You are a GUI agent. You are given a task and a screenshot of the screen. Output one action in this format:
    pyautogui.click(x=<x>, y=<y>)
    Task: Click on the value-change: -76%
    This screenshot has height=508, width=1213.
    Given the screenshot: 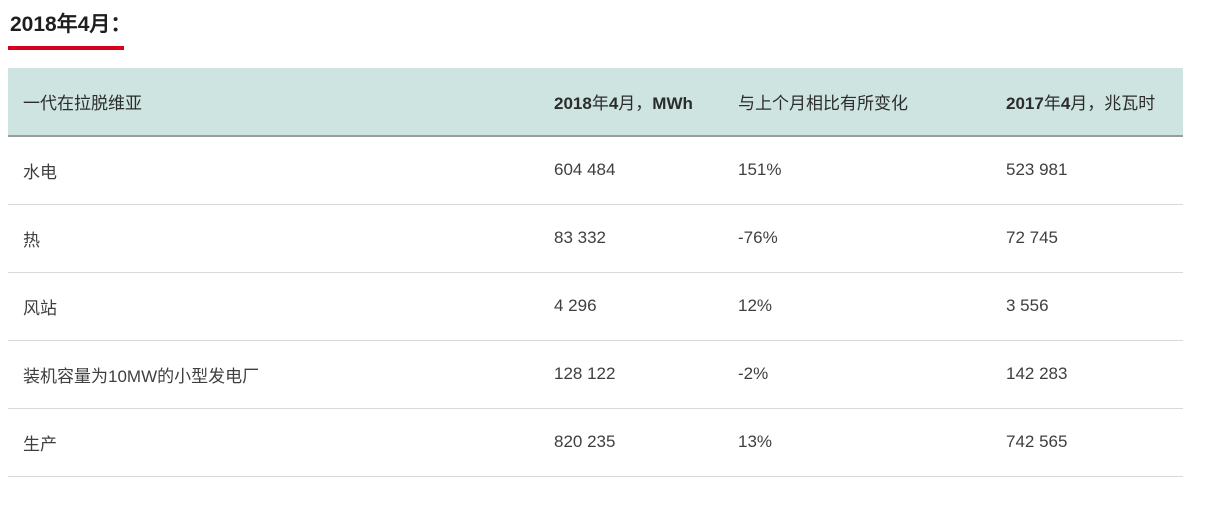 What is the action you would take?
    pyautogui.click(x=857, y=238)
    